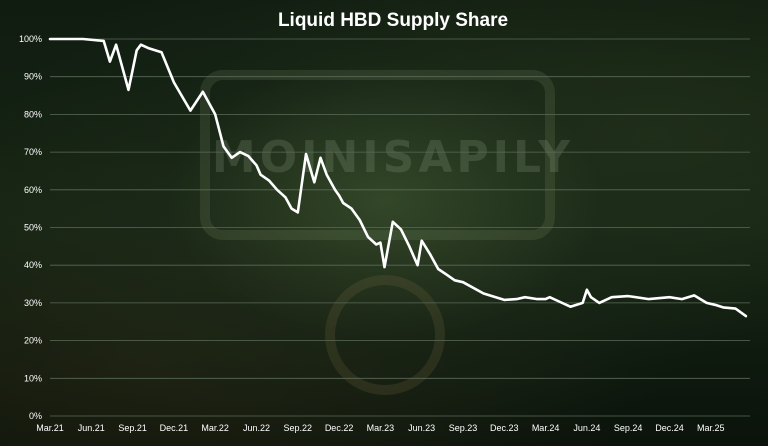 This screenshot has height=446, width=768. What do you see at coordinates (339, 428) in the screenshot?
I see `x-tick-label: Dec.22` at bounding box center [339, 428].